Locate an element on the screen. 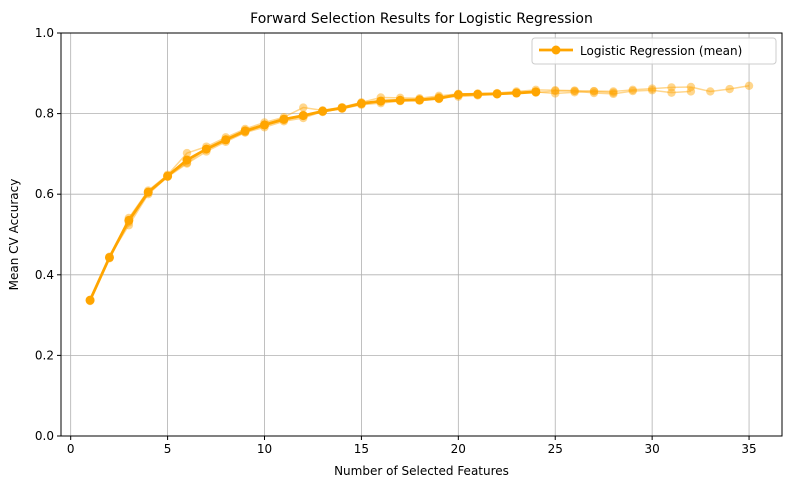 The image size is (790, 490). y-tick-label: 0.0 is located at coordinates (44, 436).